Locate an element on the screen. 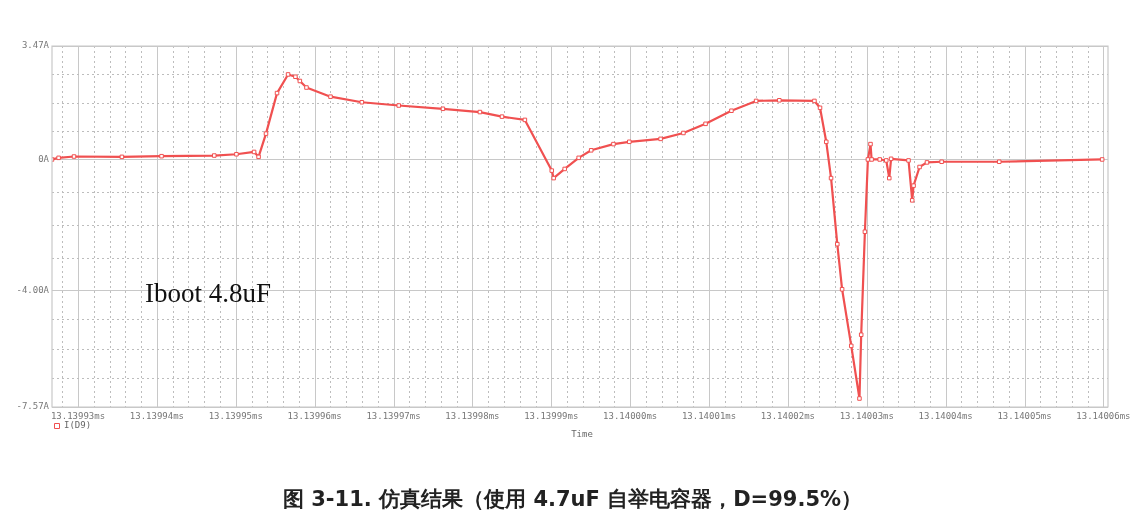  x-tick-label: 13.13993ms is located at coordinates (78, 415).